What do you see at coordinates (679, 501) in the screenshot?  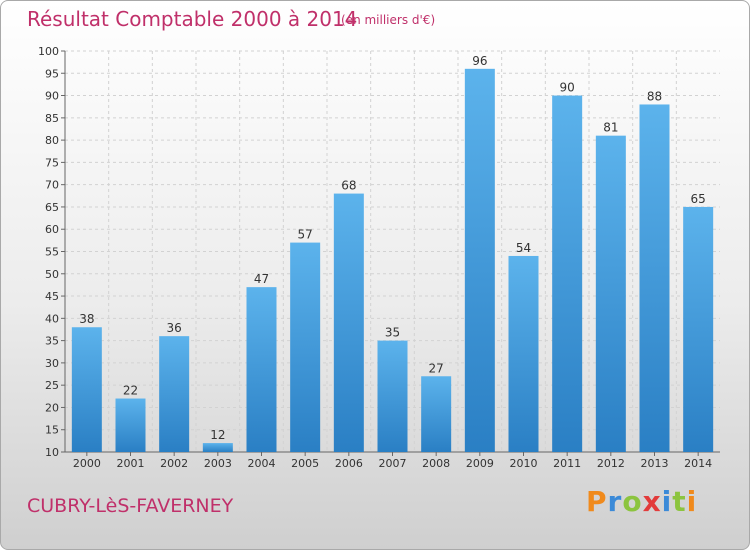 I see `logo-letter: t` at bounding box center [679, 501].